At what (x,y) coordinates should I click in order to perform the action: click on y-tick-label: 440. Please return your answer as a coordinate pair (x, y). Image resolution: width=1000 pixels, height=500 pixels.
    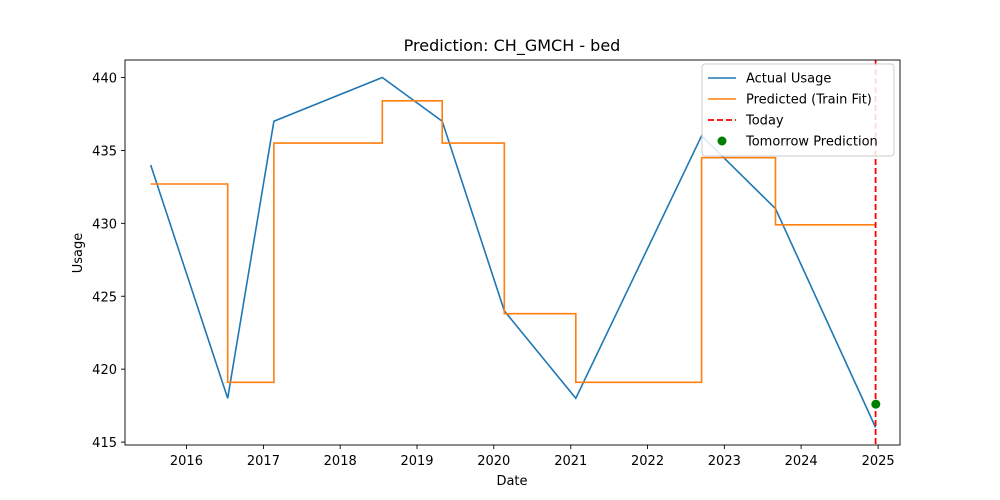
    Looking at the image, I should click on (104, 79).